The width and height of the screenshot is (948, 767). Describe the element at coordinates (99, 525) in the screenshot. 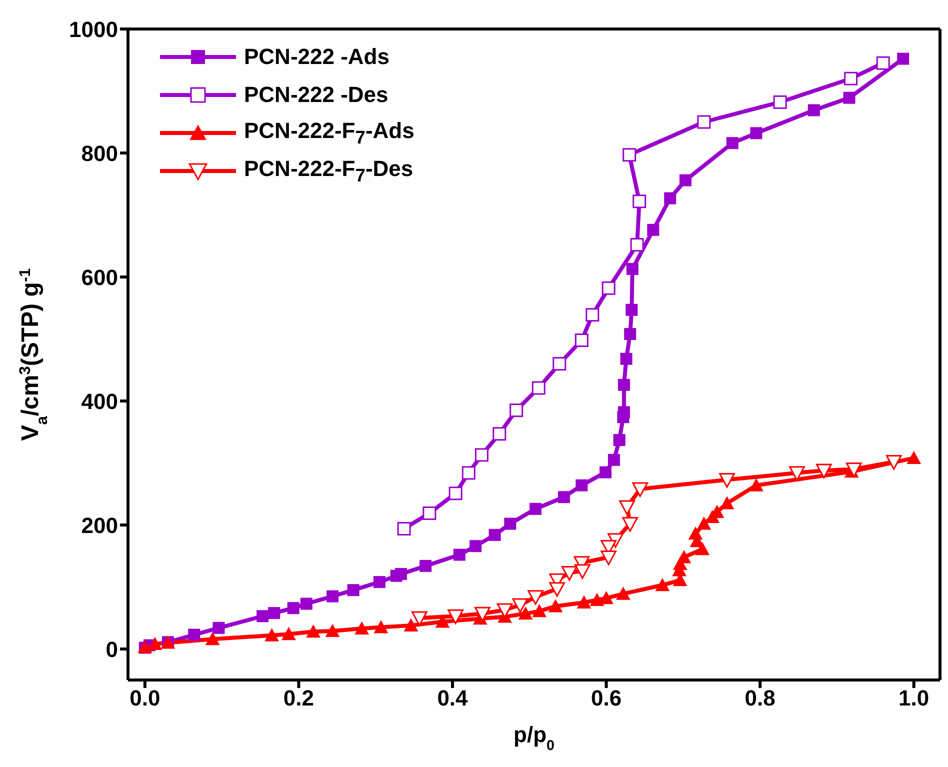

I see `y-tick-label: 200` at that location.